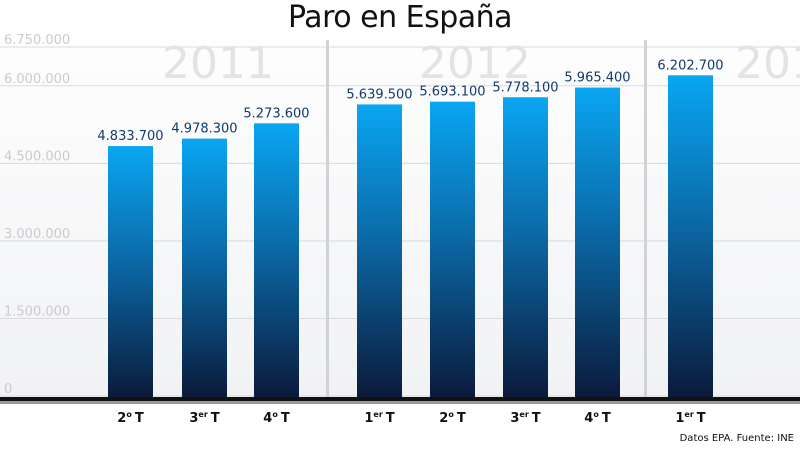 The height and width of the screenshot is (451, 800). I want to click on year-label: 2011, so click(218, 63).